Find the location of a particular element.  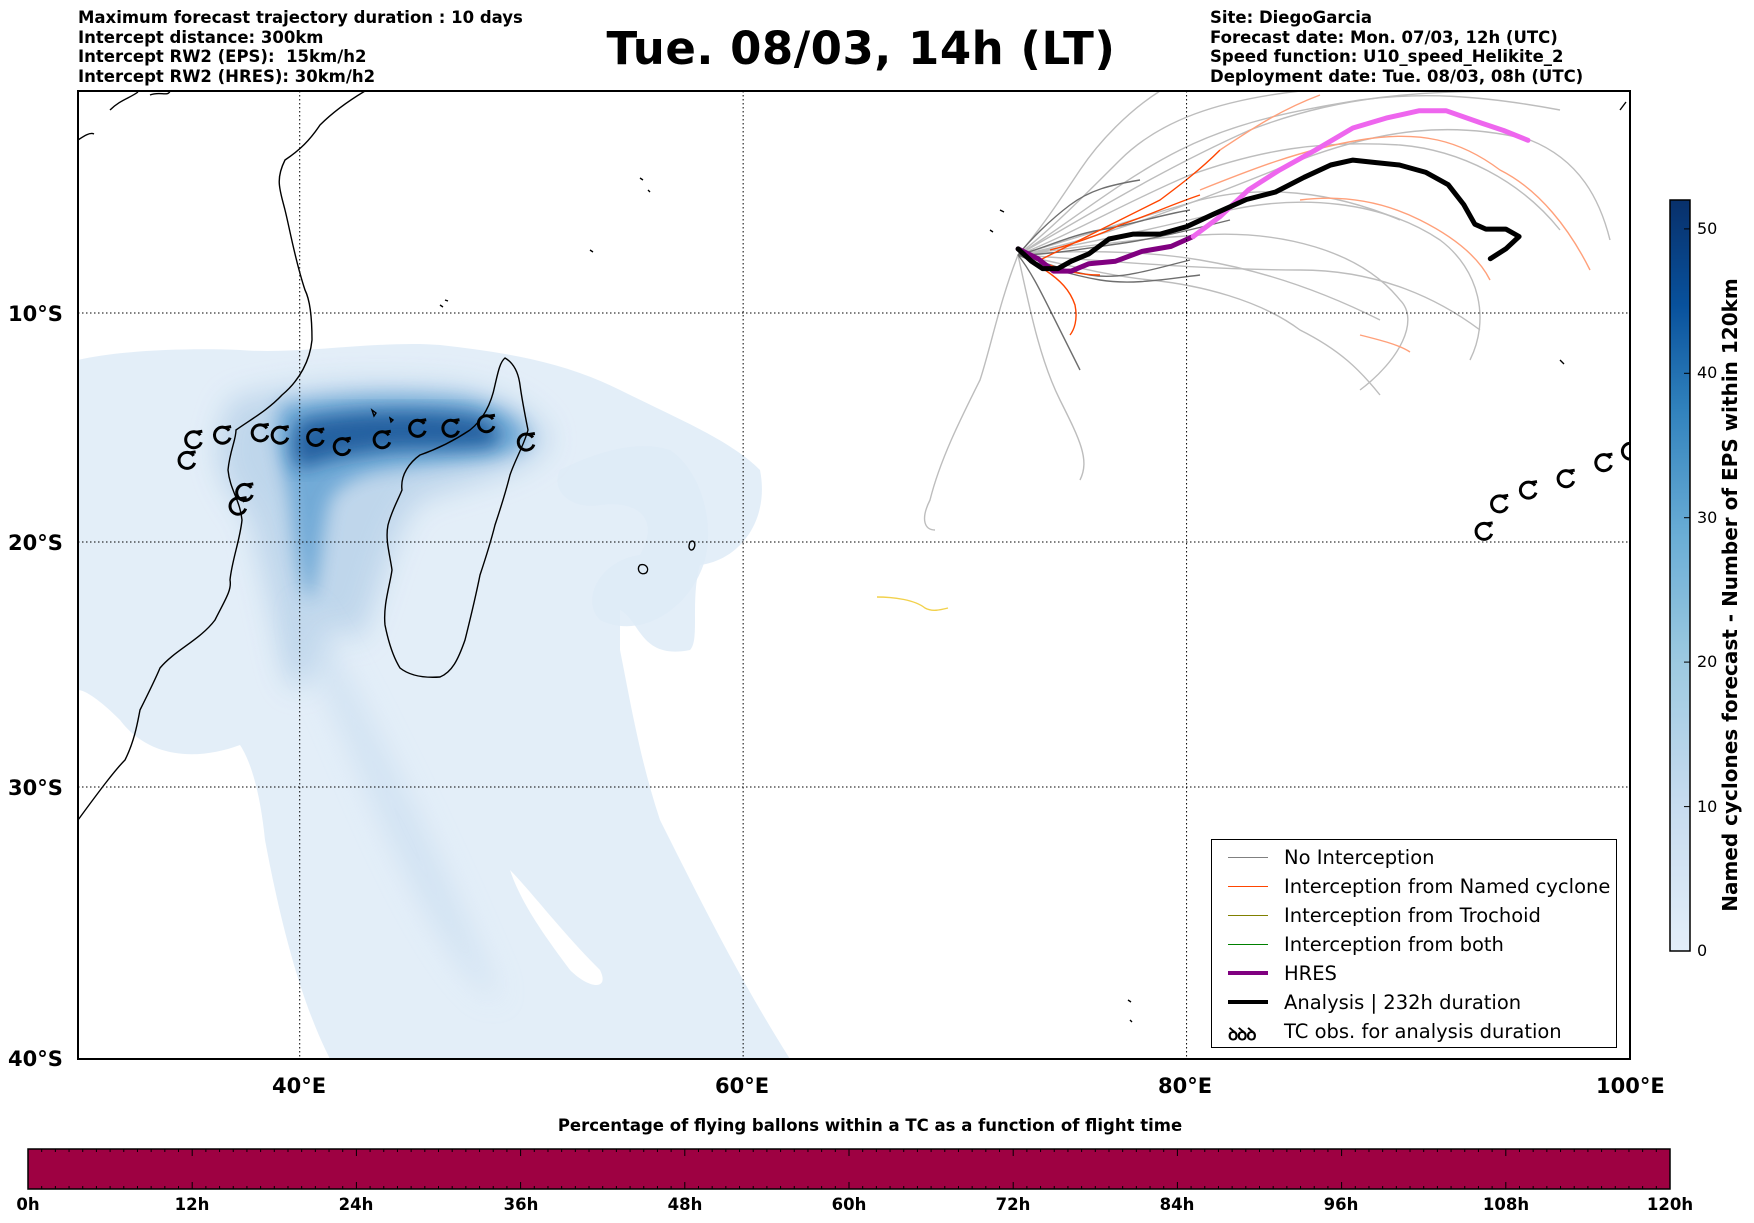

legend-item-no-interception: No Interception is located at coordinates (1417, 859).